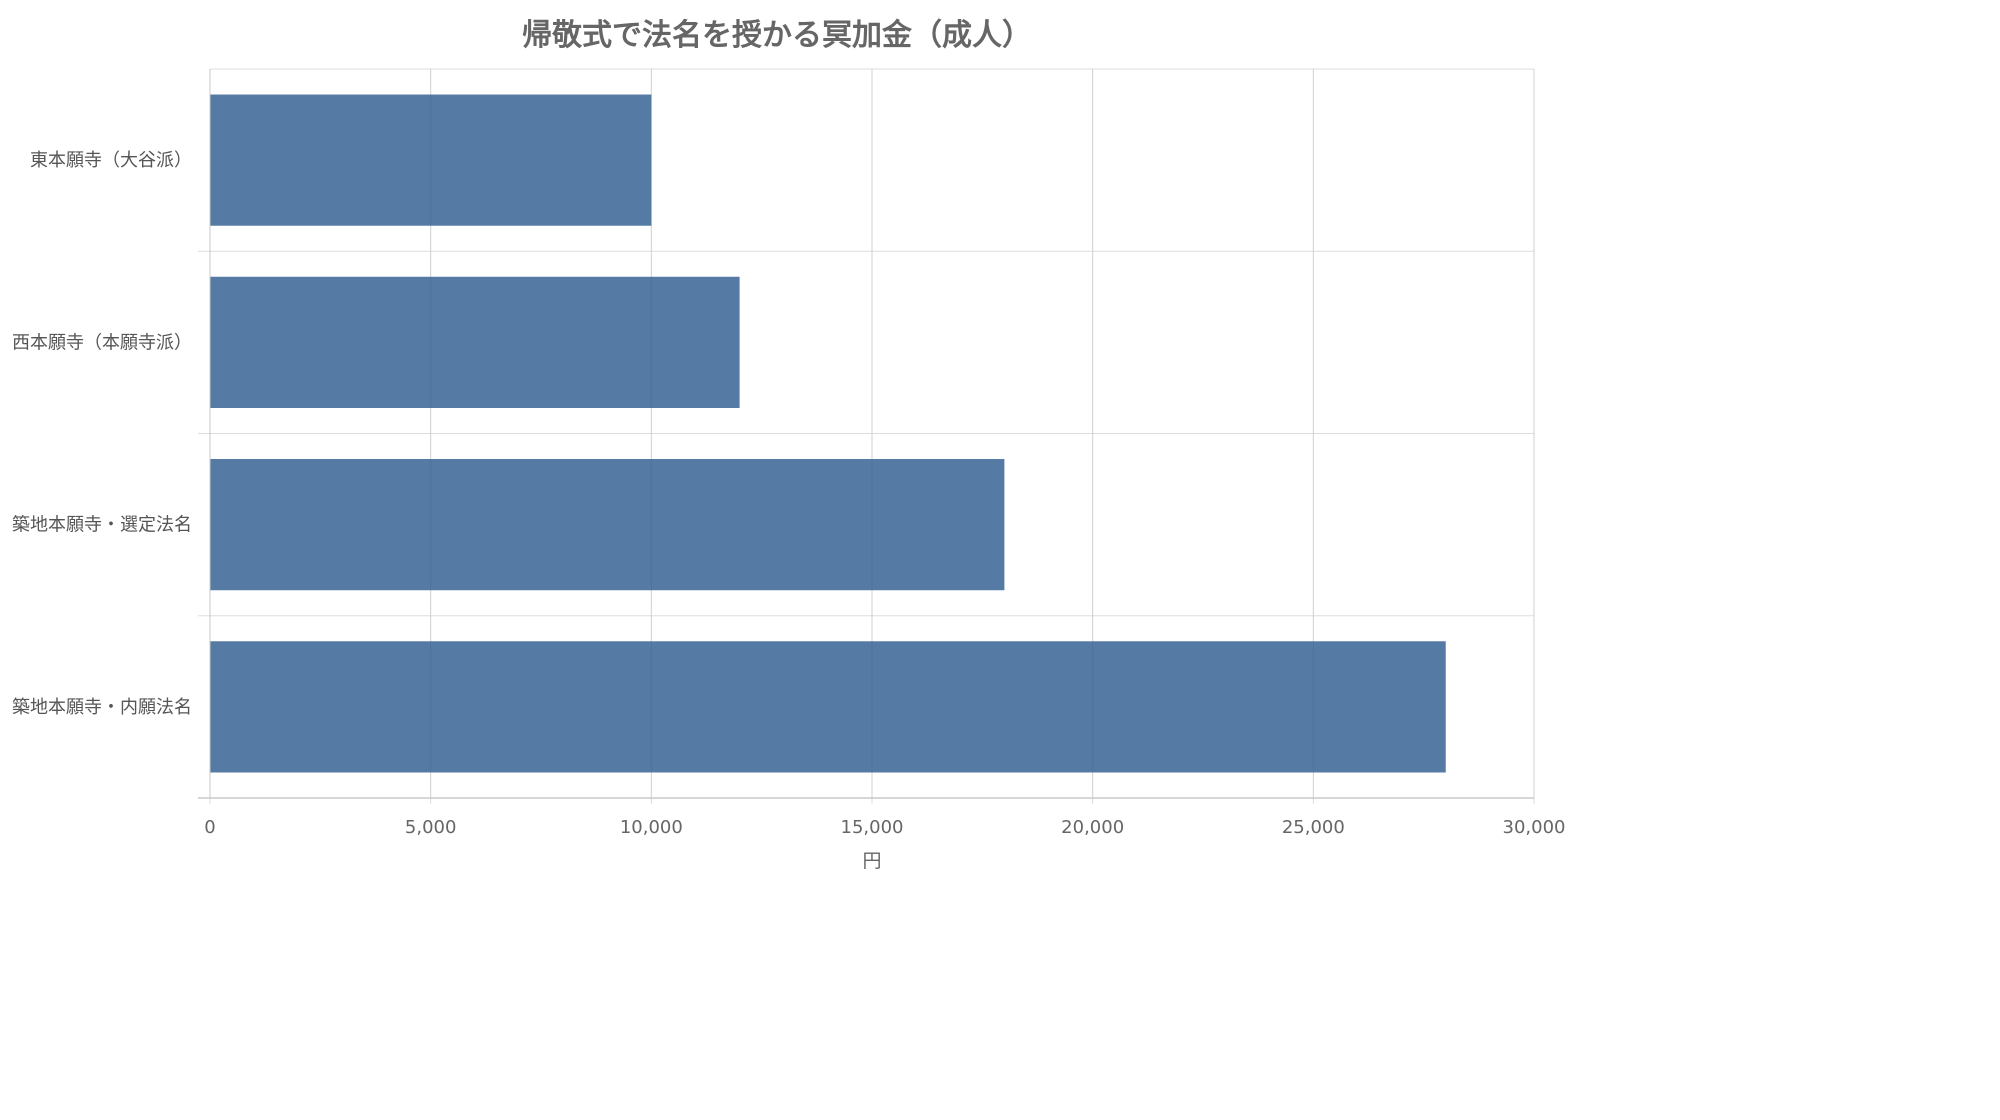 Image resolution: width=2000 pixels, height=1120 pixels. Describe the element at coordinates (209, 827) in the screenshot. I see `x-tick-label: 0` at that location.